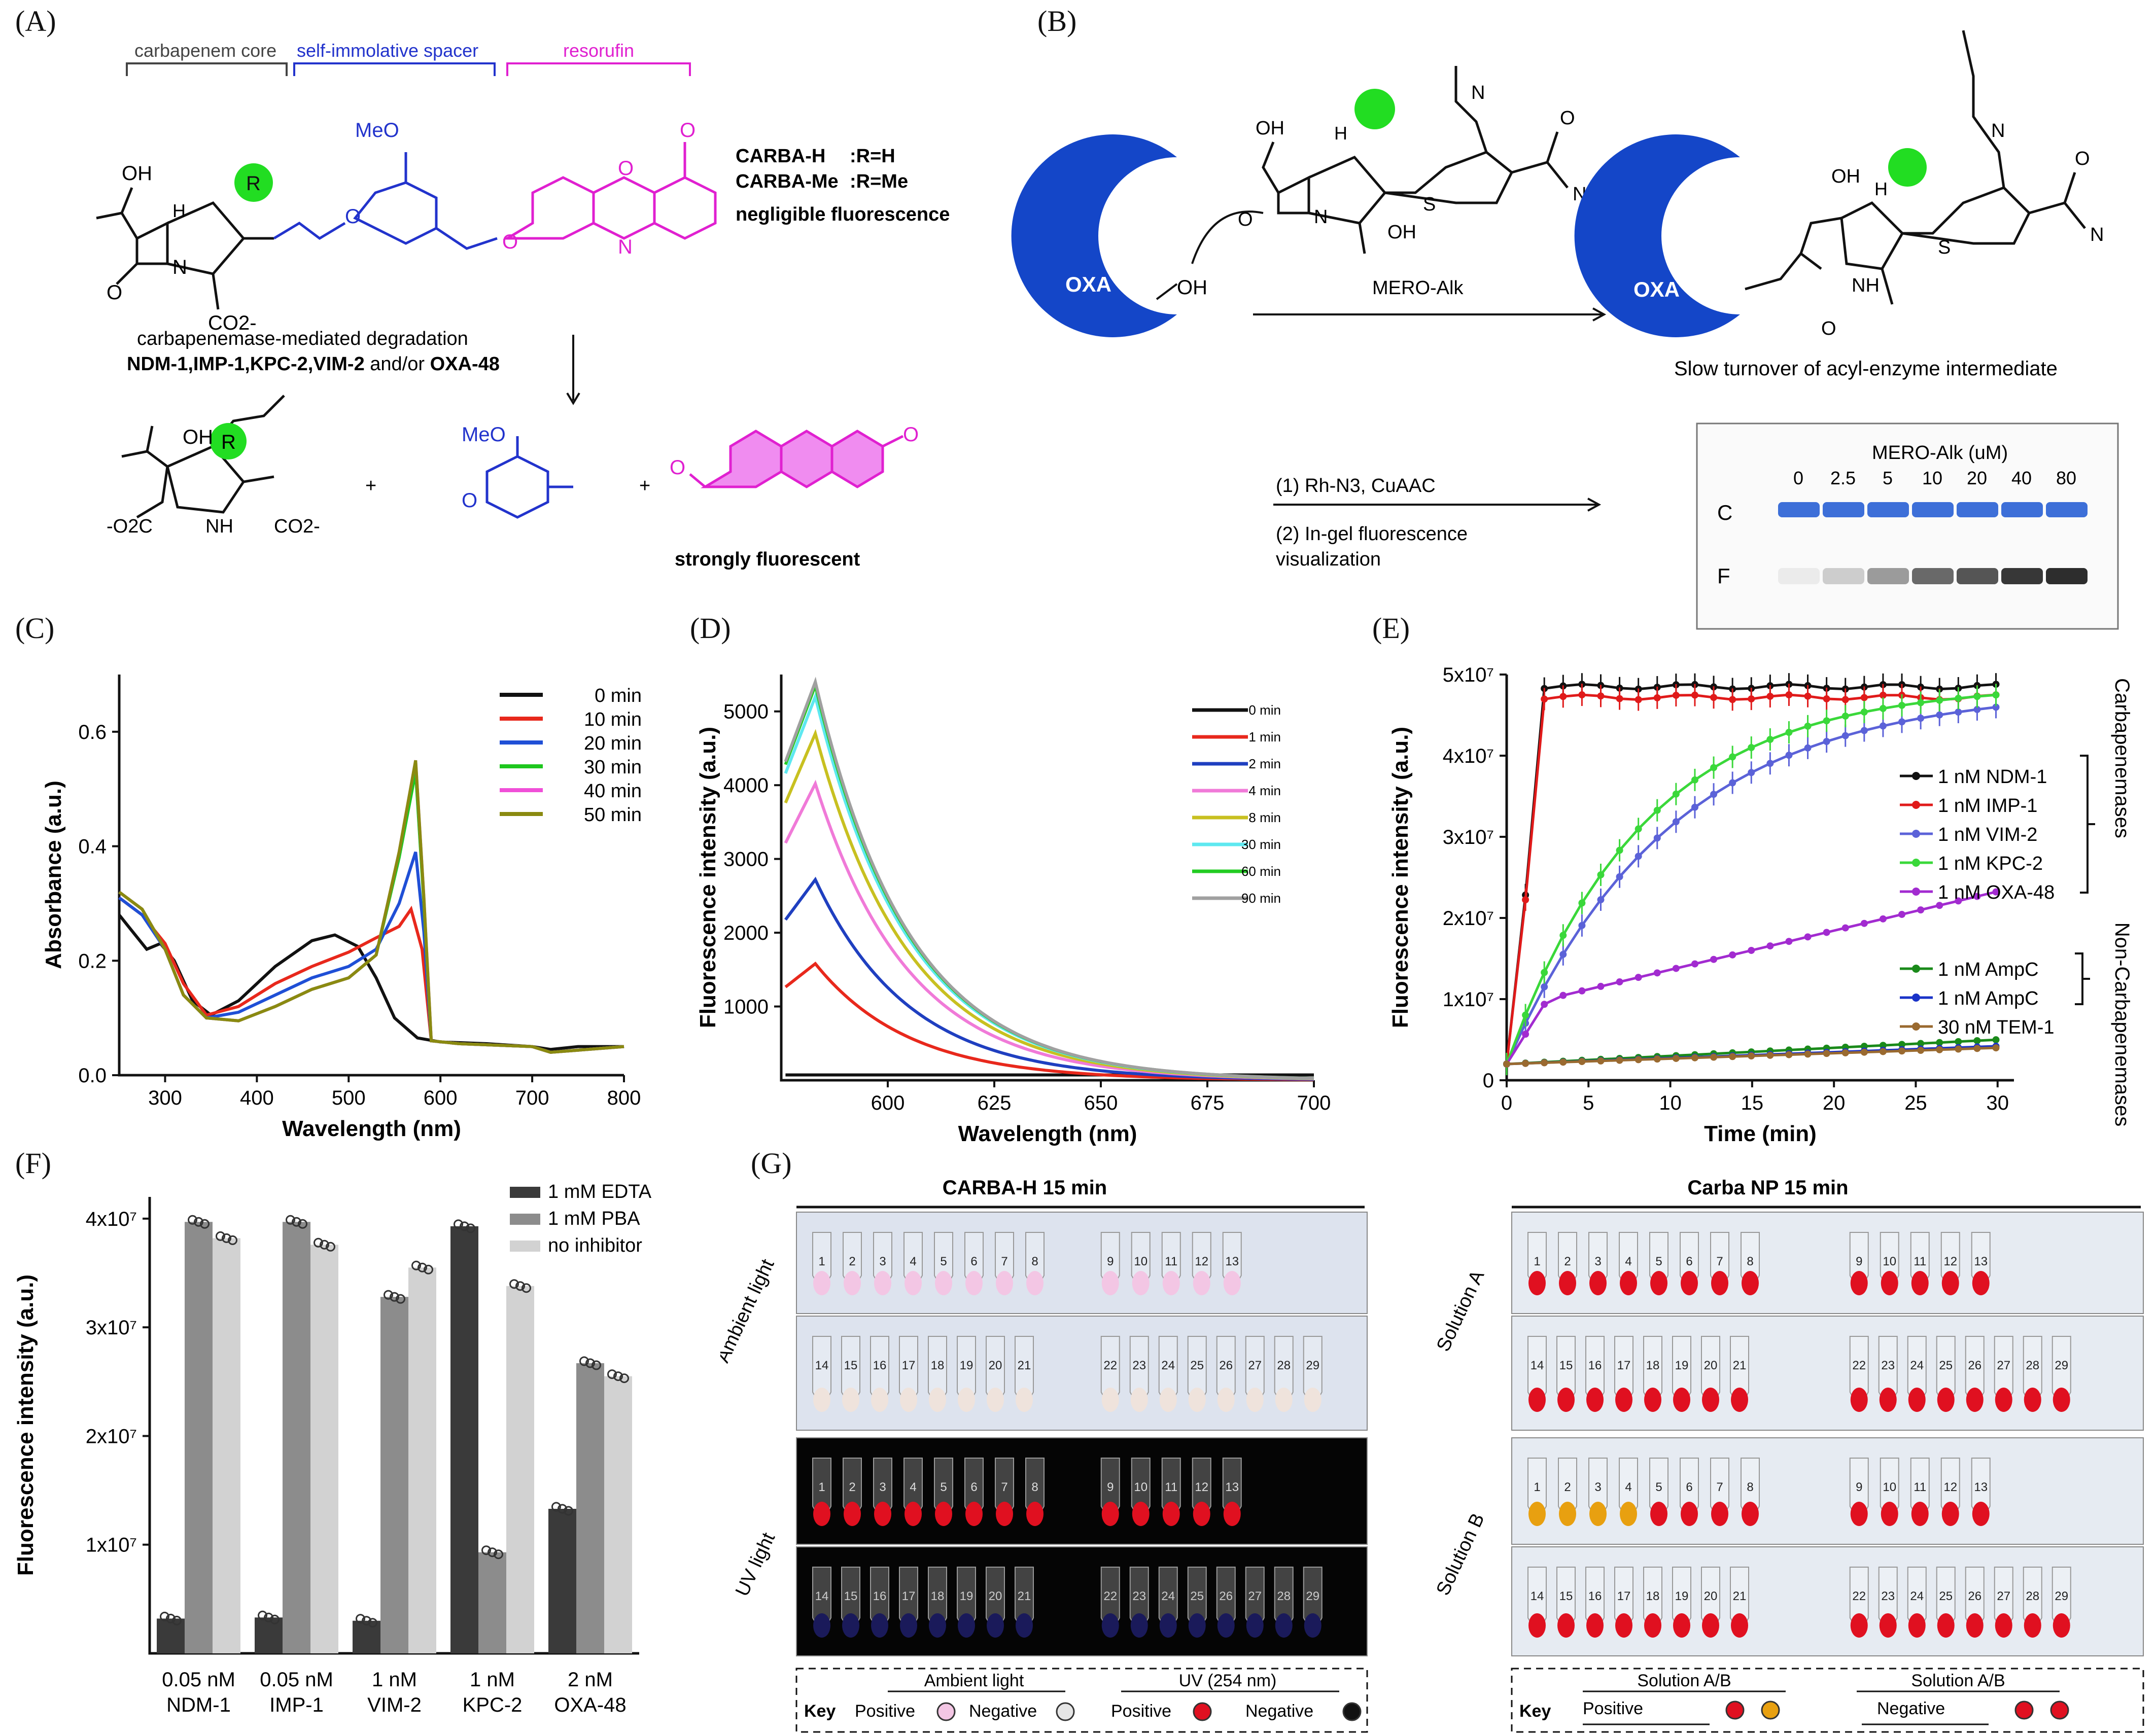 The image size is (2156, 1735). Describe the element at coordinates (1537, 1487) in the screenshot. I see `tube-number: 1` at that location.